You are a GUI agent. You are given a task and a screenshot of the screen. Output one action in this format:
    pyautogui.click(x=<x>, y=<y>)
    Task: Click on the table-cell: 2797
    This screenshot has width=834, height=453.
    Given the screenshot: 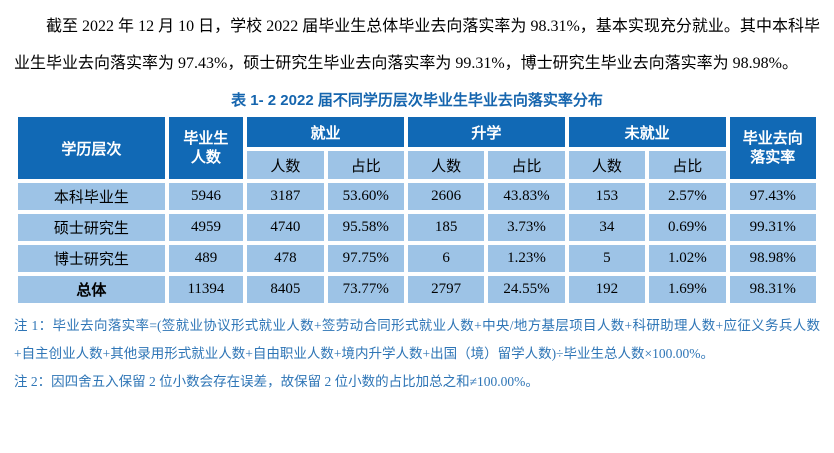 What is the action you would take?
    pyautogui.click(x=446, y=289)
    